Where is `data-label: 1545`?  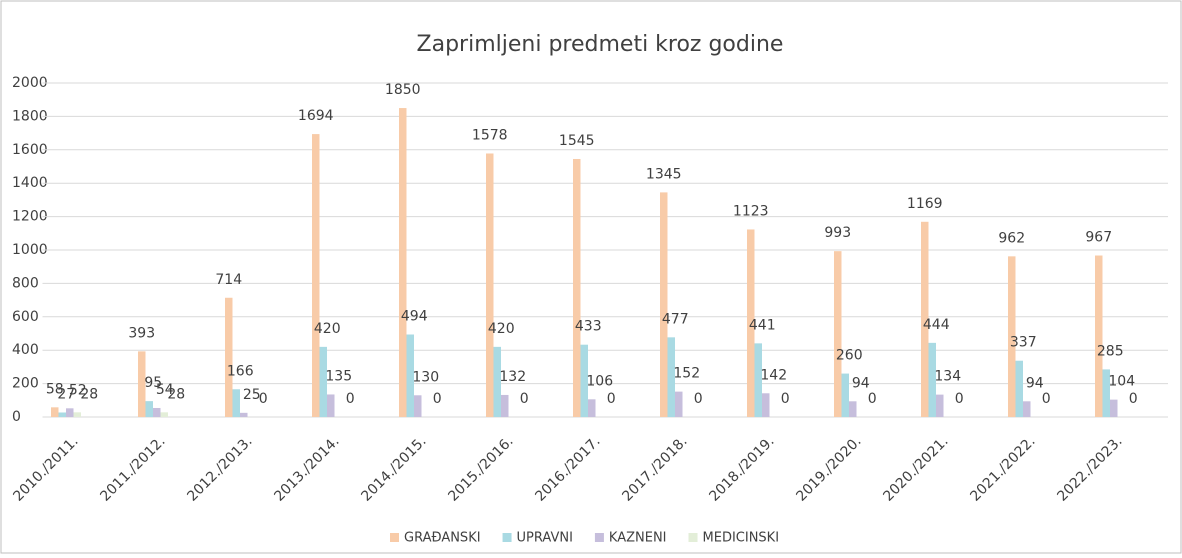 data-label: 1545 is located at coordinates (577, 141).